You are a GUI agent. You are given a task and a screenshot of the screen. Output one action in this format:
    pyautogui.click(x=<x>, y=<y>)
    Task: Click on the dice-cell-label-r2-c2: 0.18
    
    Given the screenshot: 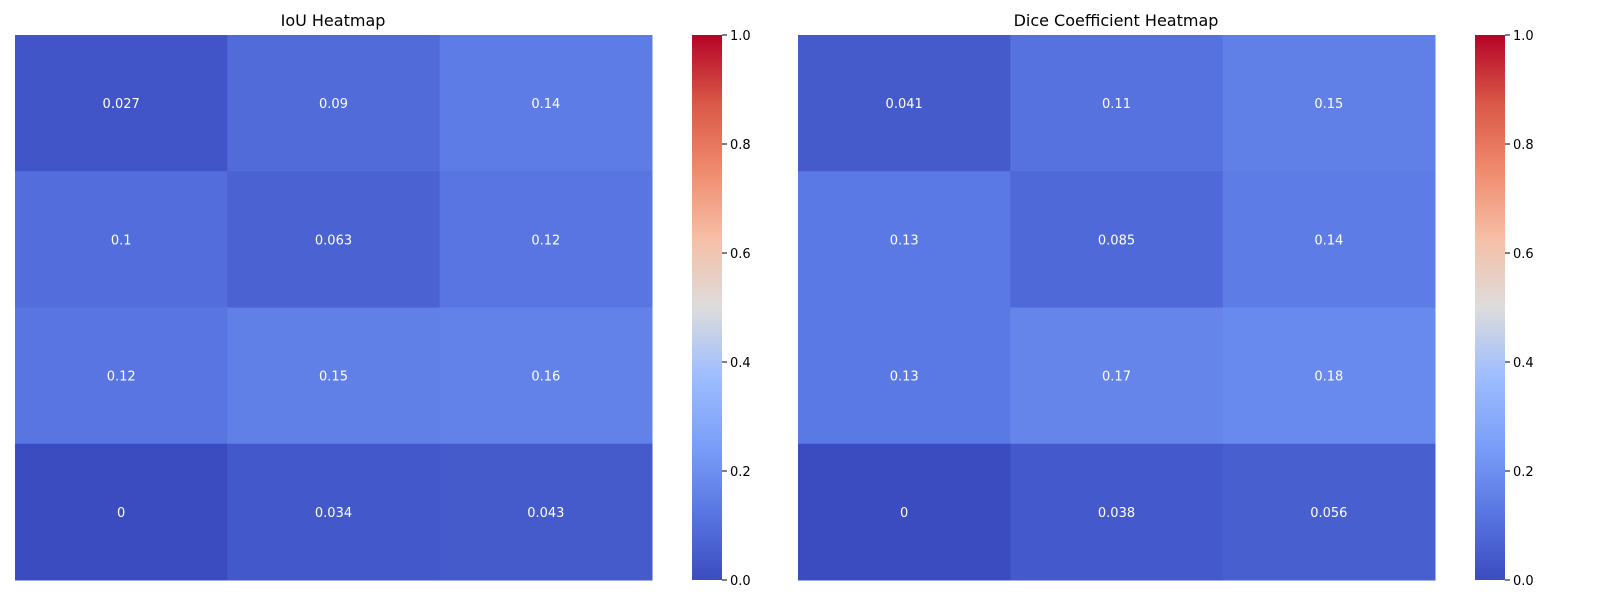 What is the action you would take?
    pyautogui.click(x=1328, y=377)
    